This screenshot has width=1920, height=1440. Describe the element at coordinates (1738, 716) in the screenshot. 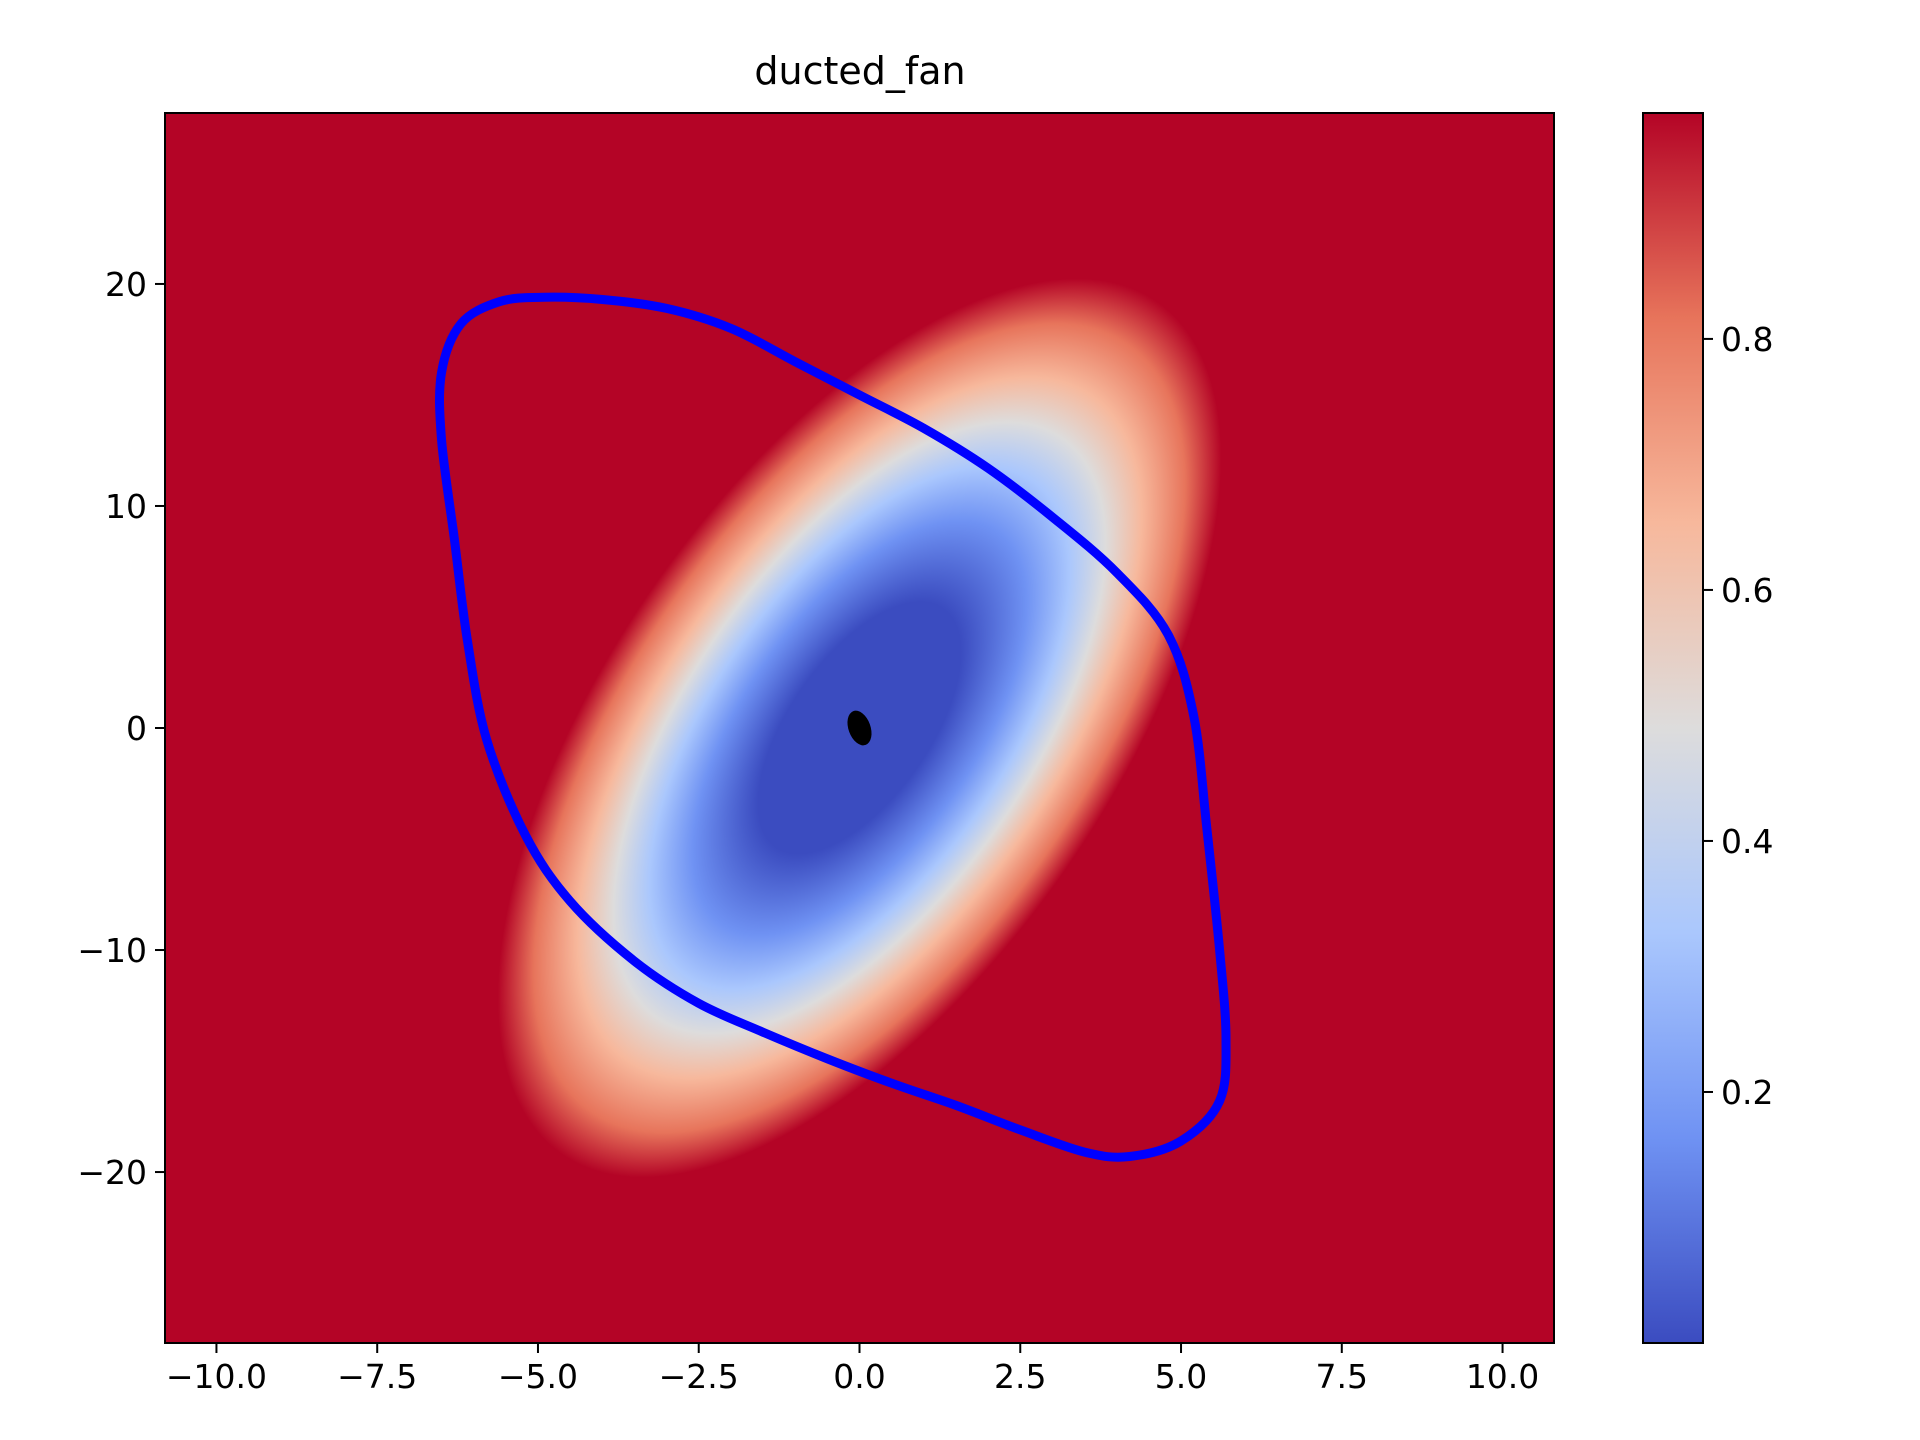

I see `colorbar-axis: 0.2 0.4 0.6 0.8` at that location.